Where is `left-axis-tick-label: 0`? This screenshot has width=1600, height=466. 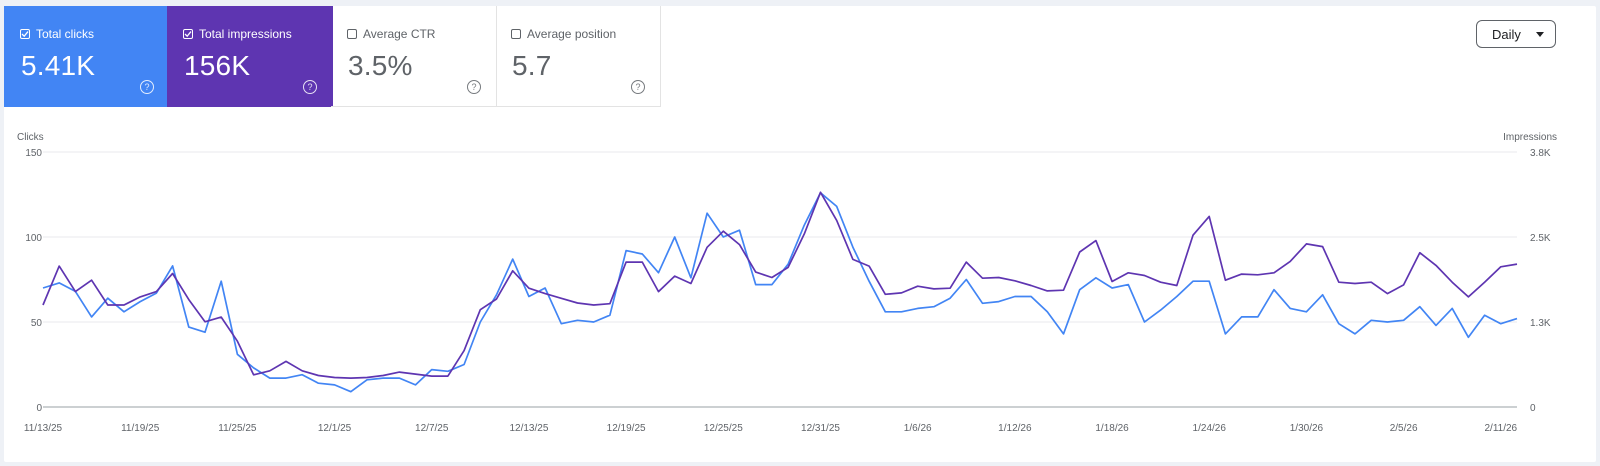
left-axis-tick-label: 0 is located at coordinates (39, 408).